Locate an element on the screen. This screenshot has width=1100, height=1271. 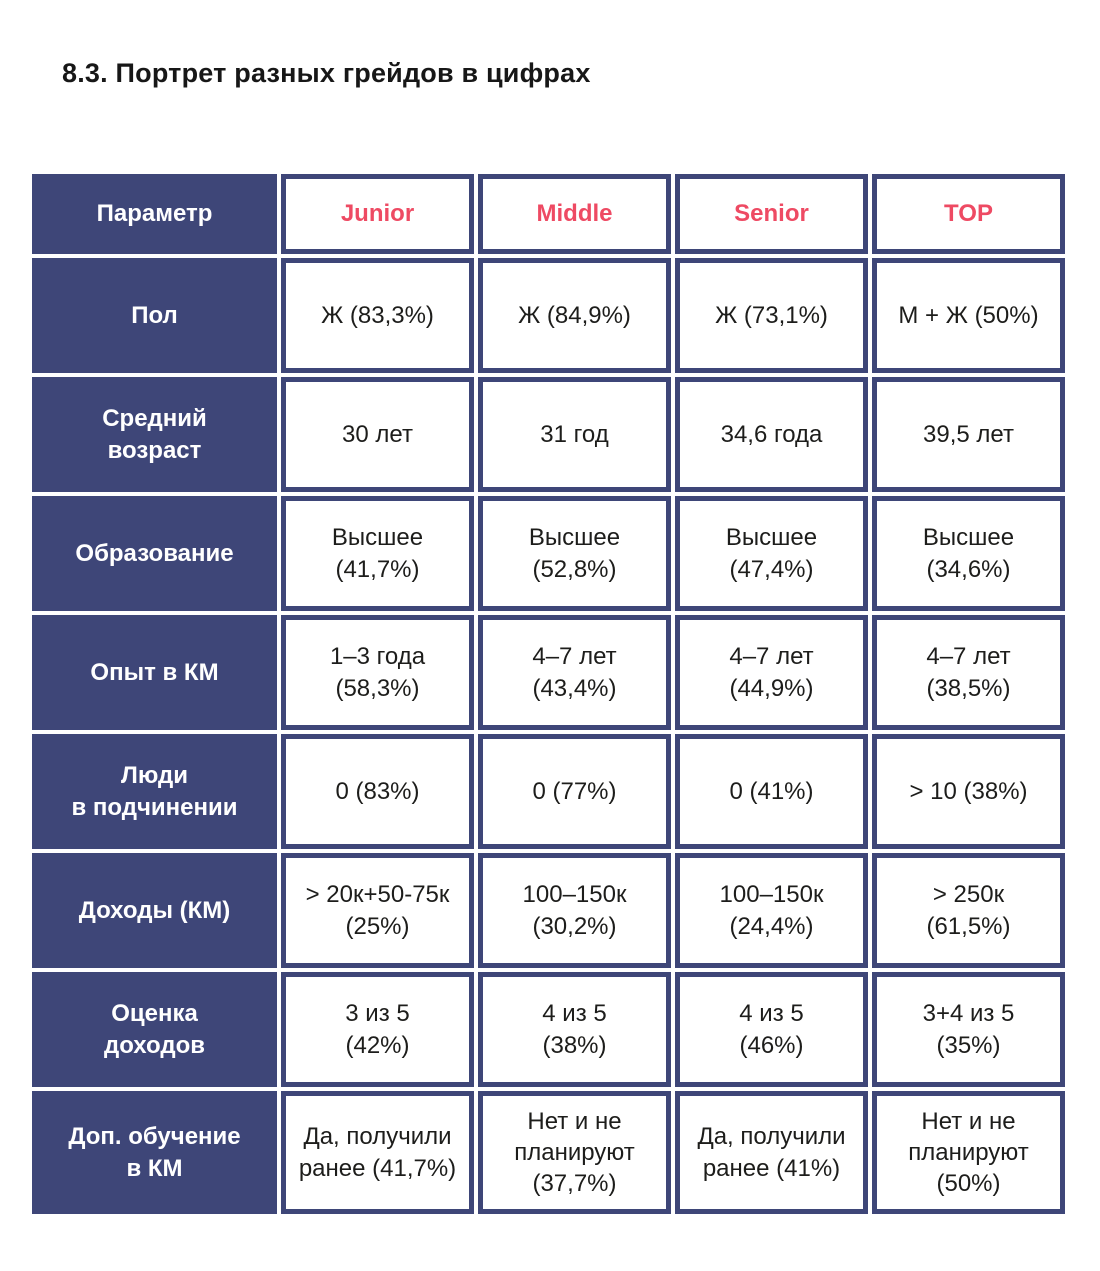
row-label-experience: Опыт в КМ is located at coordinates (154, 672).